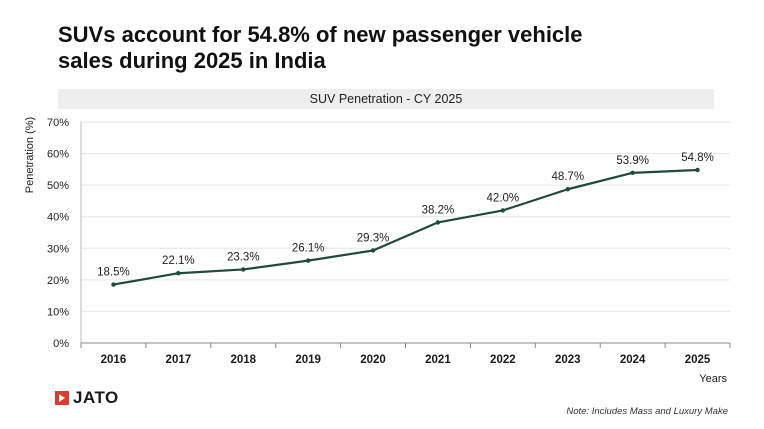 This screenshot has width=764, height=429. I want to click on y-tick-label: 60%, so click(58, 155).